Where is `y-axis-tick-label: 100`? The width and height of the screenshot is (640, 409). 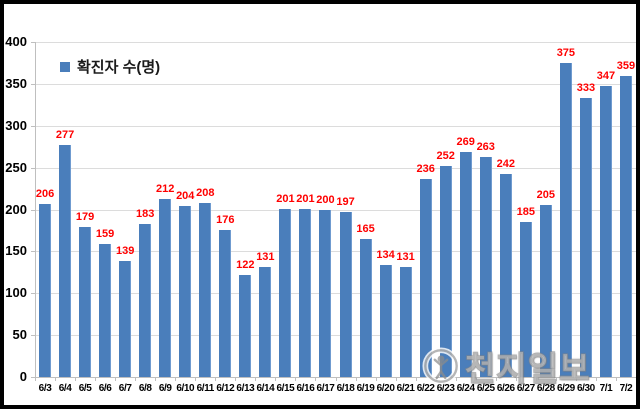
y-axis-tick-label: 100 is located at coordinates (16, 293).